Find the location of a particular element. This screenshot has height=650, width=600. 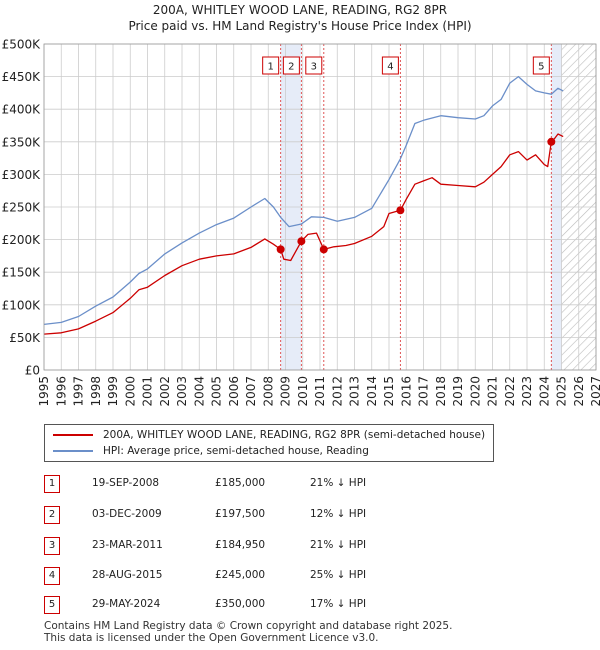

transaction-row: 4 28-AUG-2015 £245,000 25% ↓ HPI is located at coordinates (259, 577).